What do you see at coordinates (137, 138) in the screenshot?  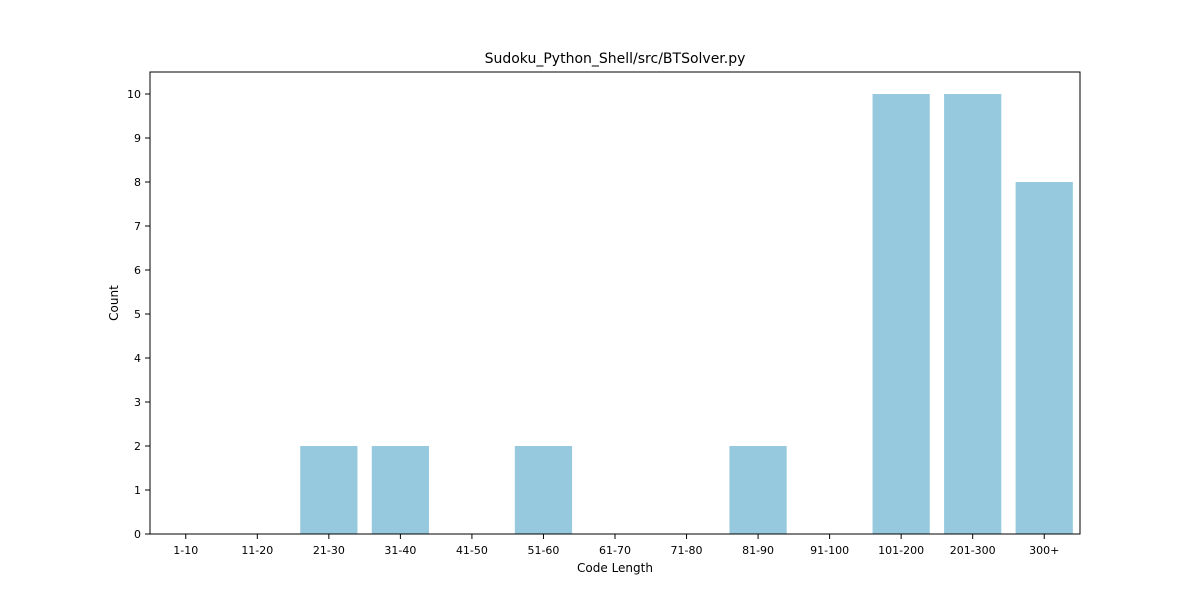 I see `y-tick-label: 9` at bounding box center [137, 138].